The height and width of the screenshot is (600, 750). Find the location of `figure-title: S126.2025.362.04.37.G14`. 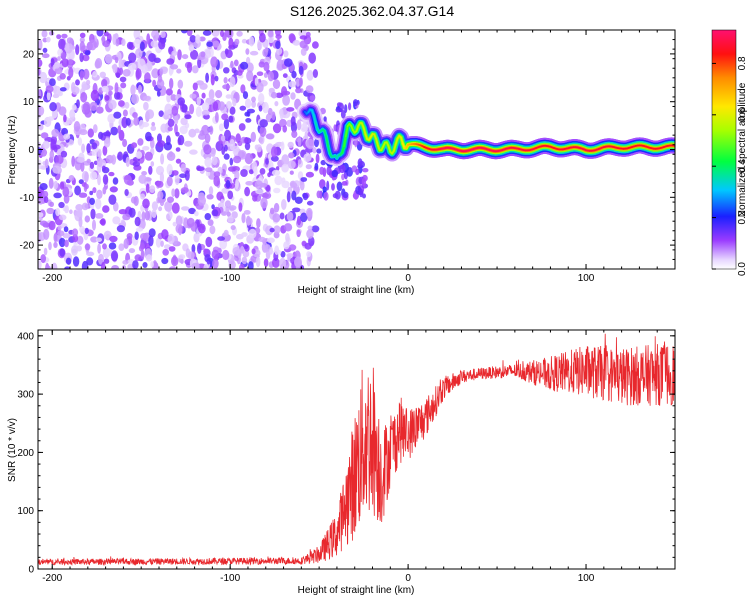

figure-title: S126.2025.362.04.37.G14 is located at coordinates (372, 11).